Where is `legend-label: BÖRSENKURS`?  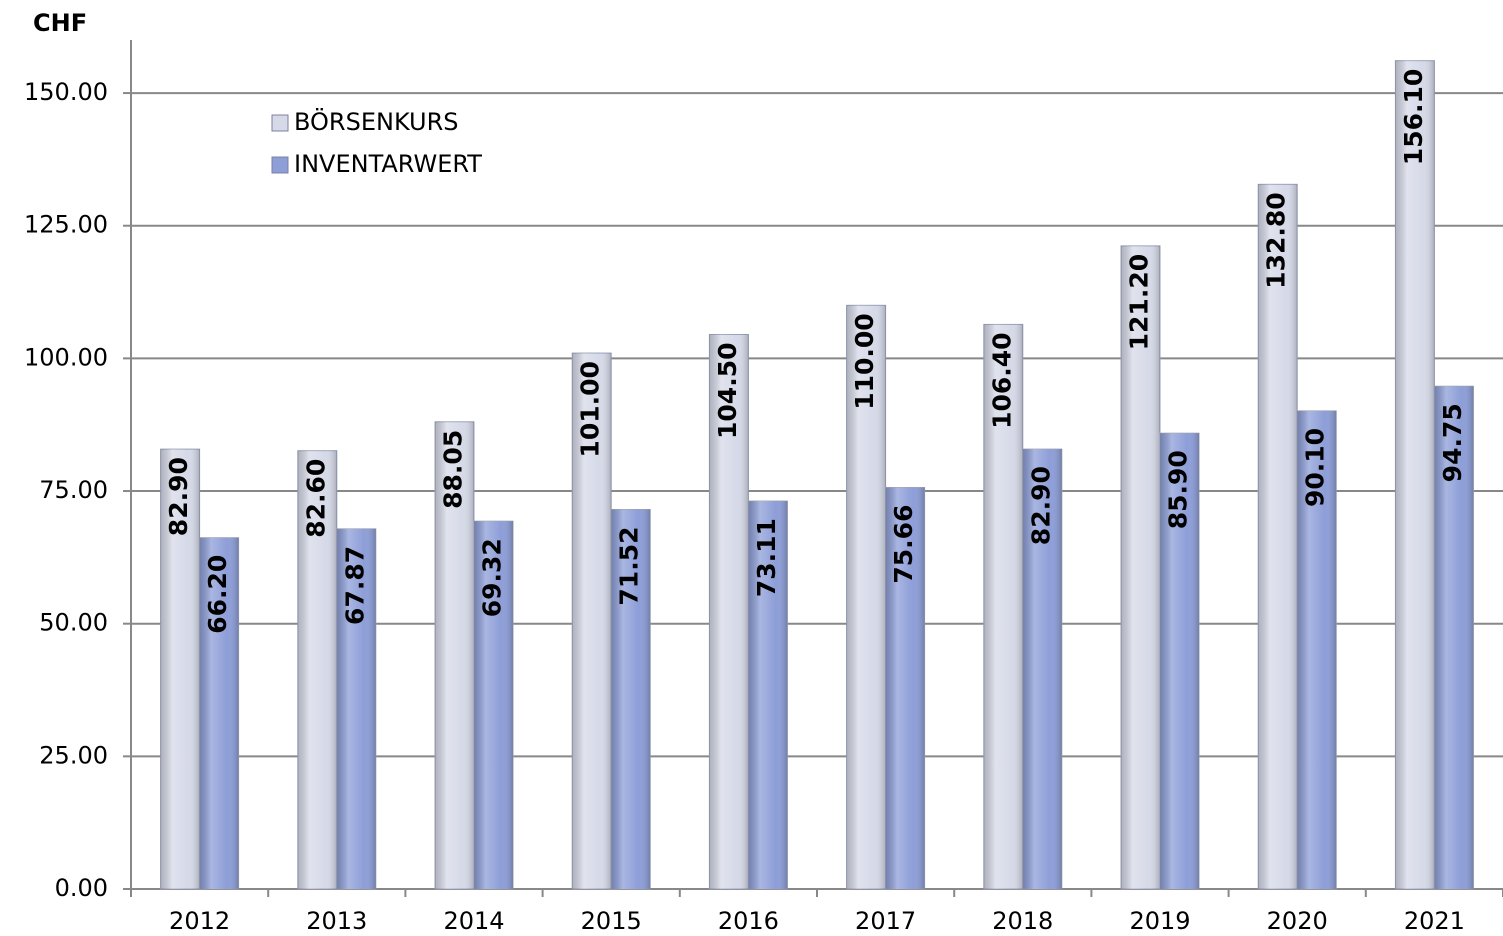 legend-label: BÖRSENKURS is located at coordinates (376, 121).